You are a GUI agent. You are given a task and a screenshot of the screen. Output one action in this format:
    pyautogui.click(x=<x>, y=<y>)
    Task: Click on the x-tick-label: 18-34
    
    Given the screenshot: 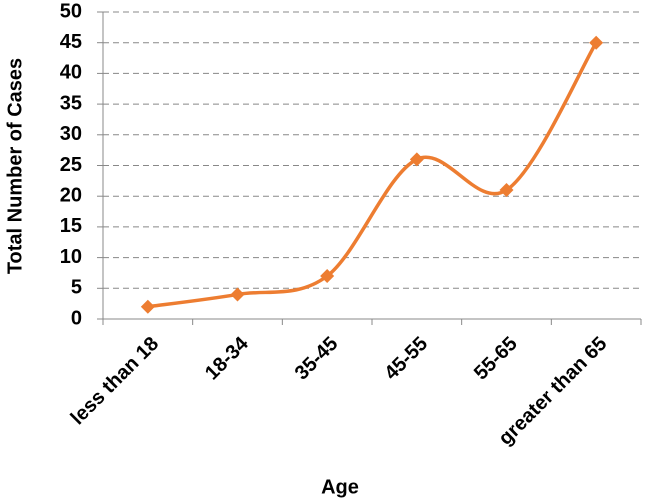 What is the action you would take?
    pyautogui.click(x=227, y=358)
    